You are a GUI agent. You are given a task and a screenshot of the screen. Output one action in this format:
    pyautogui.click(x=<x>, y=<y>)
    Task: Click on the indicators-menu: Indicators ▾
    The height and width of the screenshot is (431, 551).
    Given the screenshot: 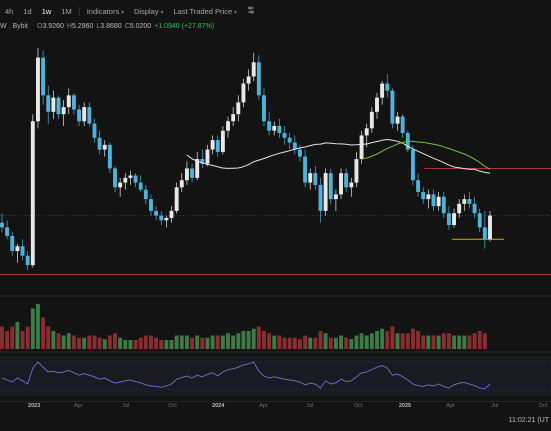 What is the action you would take?
    pyautogui.click(x=105, y=11)
    